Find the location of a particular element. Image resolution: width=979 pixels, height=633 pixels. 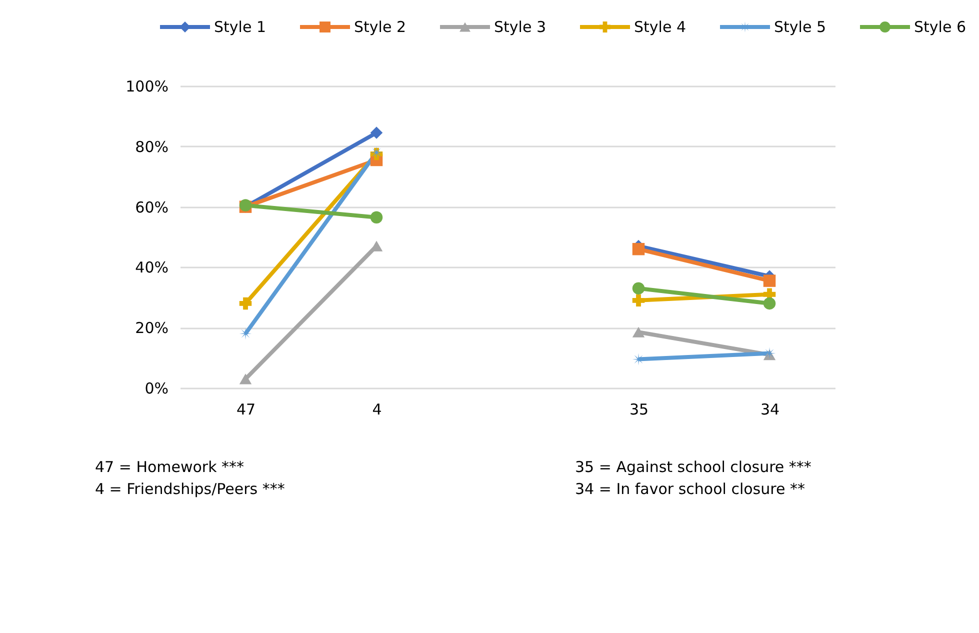

x-tick-label: 35 is located at coordinates (639, 409).